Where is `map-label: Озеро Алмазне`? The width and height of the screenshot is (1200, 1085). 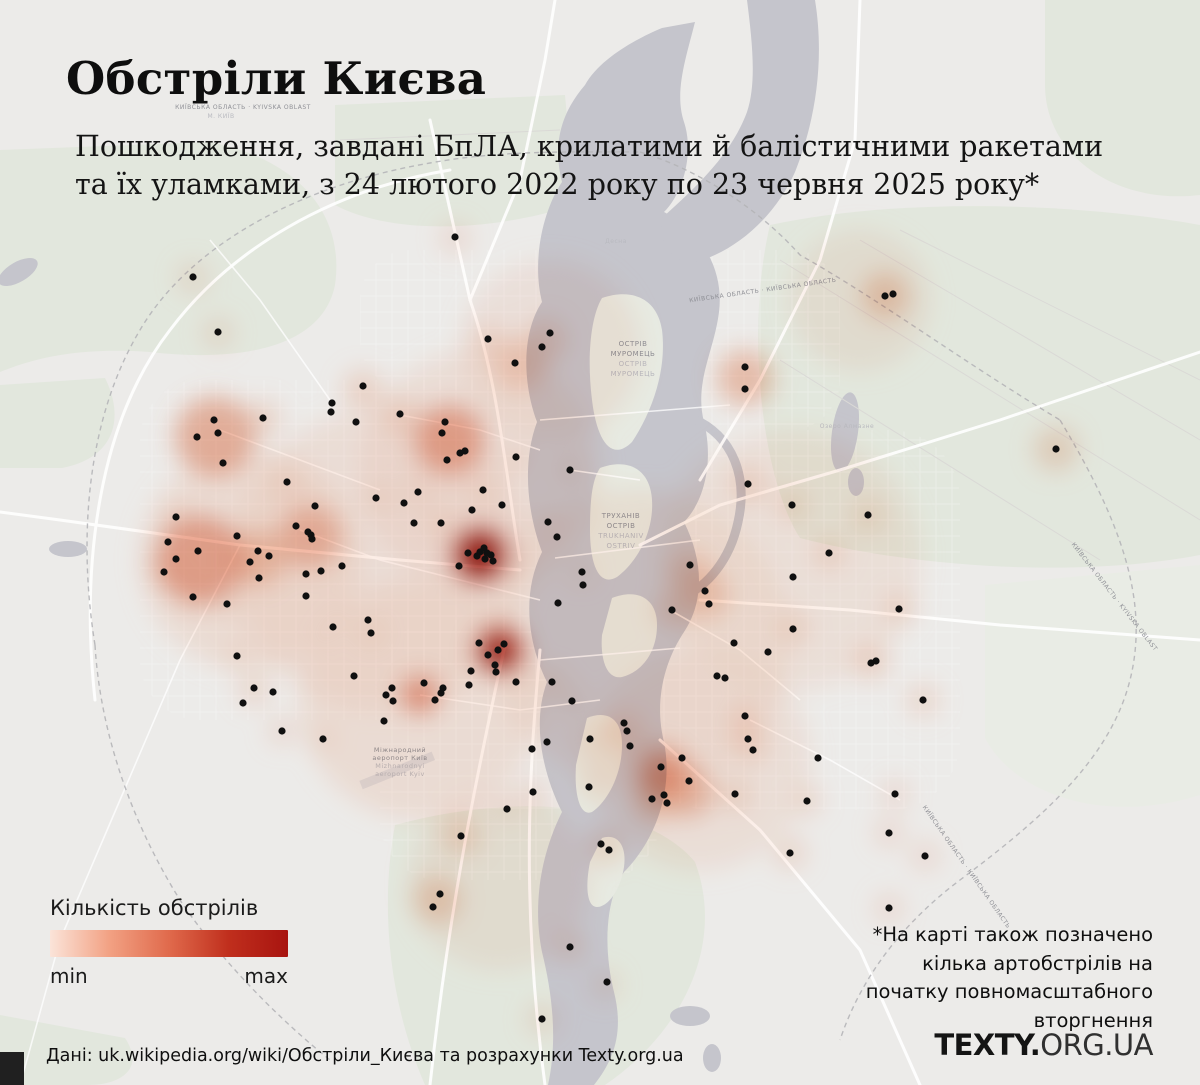 map-label: Озеро Алмазне is located at coordinates (847, 426).